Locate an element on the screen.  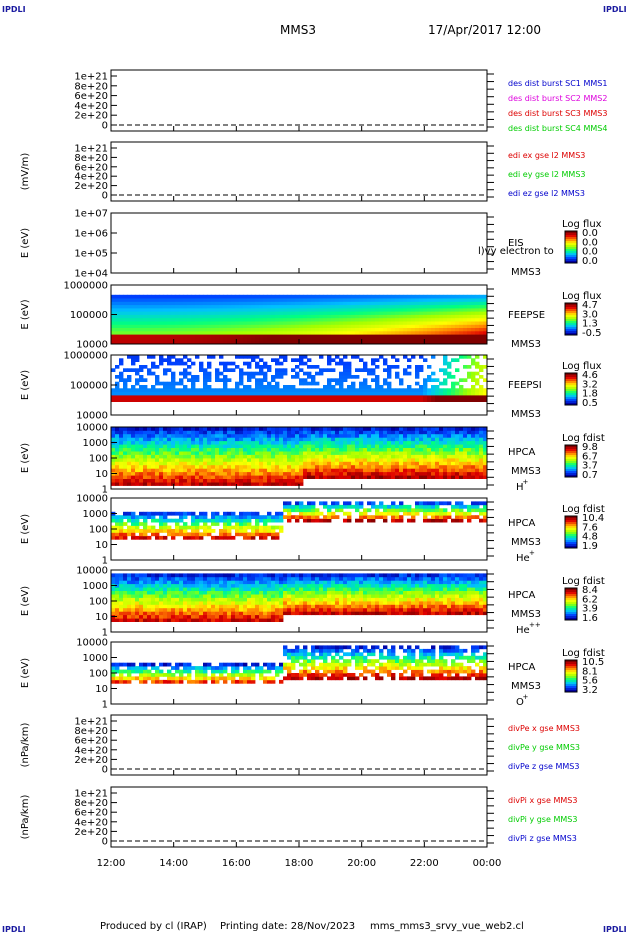
colorbar-segment is located at coordinates (571, 238).